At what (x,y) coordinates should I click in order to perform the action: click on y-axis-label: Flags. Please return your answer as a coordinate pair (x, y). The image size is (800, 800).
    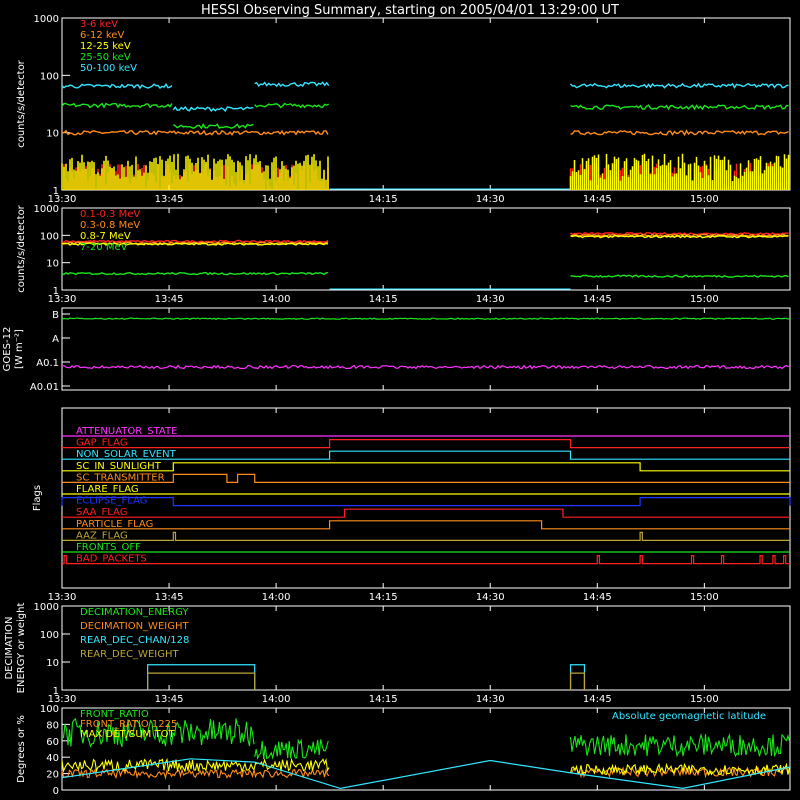
    Looking at the image, I should click on (37, 498).